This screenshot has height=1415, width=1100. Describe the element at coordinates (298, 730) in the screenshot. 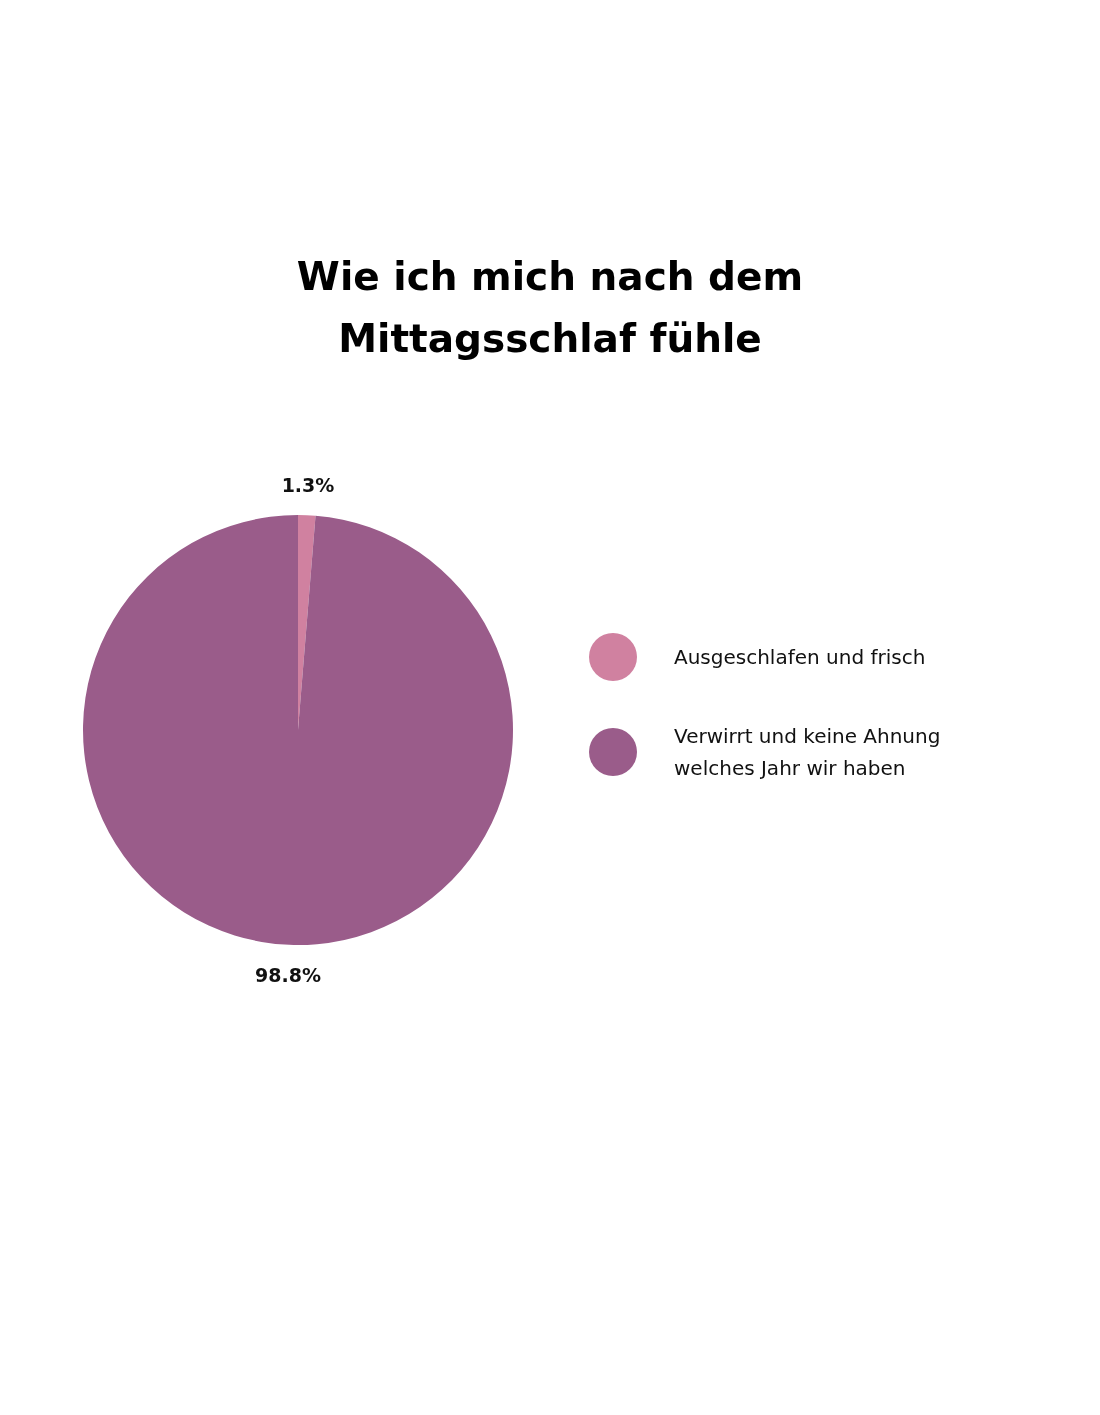

I see `pie-slice` at that location.